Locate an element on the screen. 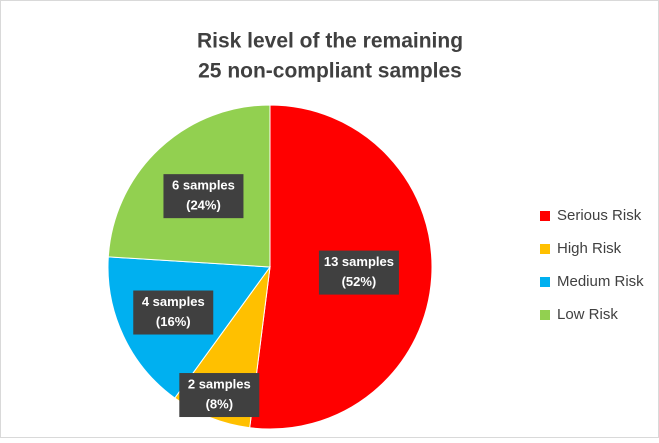  data-label: 2 samples is located at coordinates (219, 383).